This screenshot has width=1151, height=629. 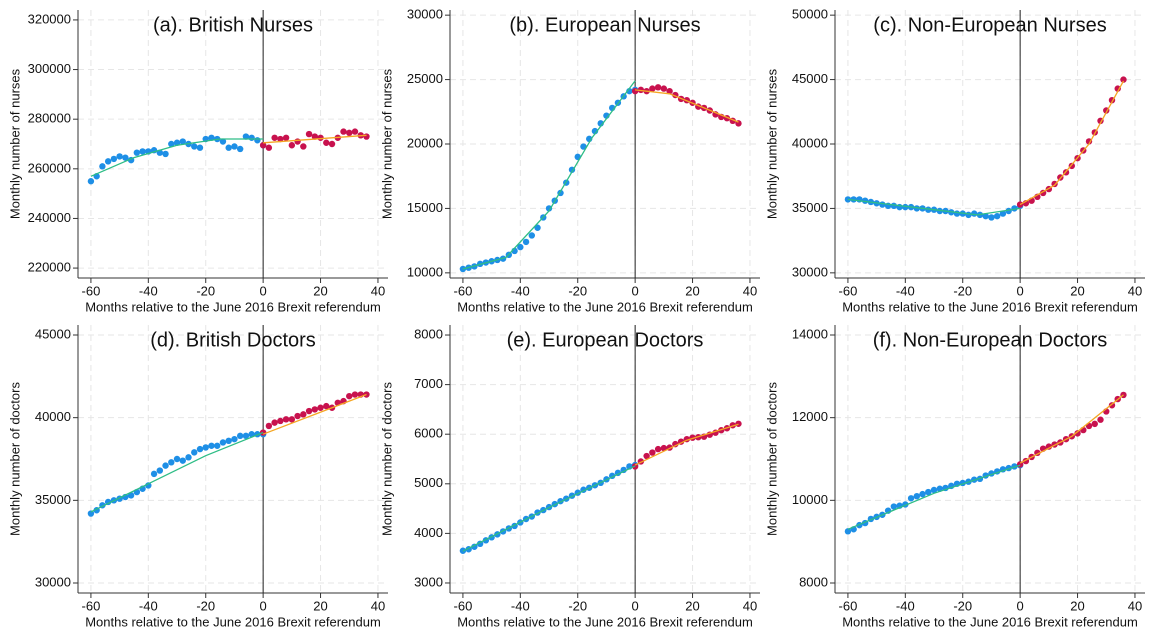 I want to click on y-tick-label: 320000, so click(x=49, y=18).